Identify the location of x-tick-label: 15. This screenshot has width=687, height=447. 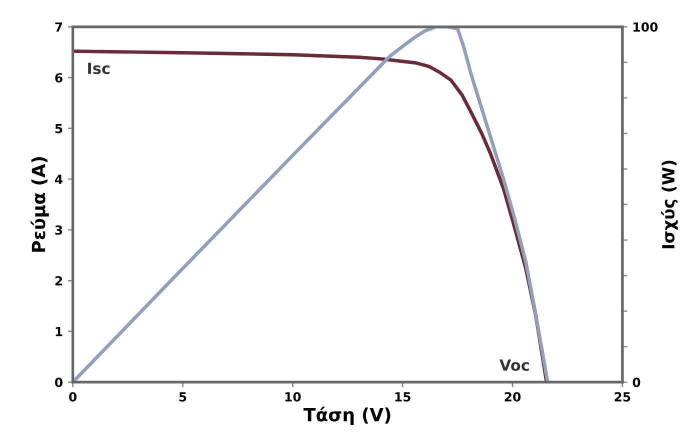
(402, 397).